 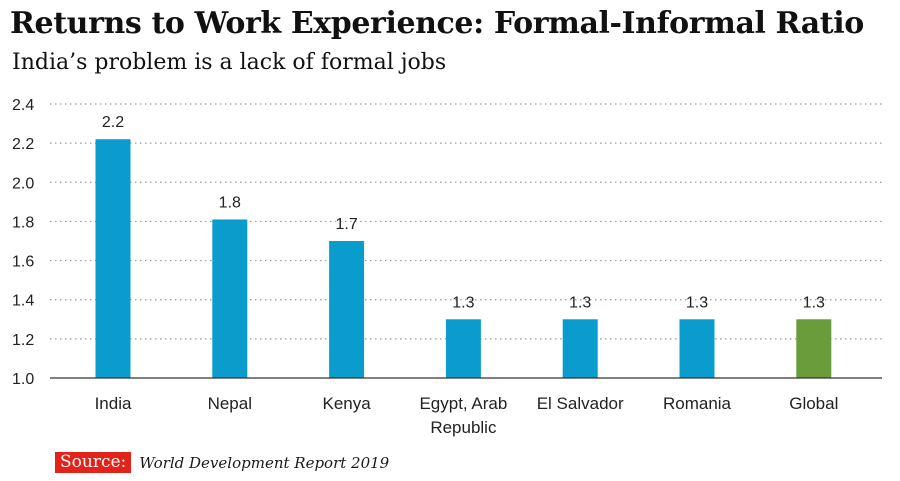 I want to click on source-text: World Development Report 2019, so click(x=264, y=462).